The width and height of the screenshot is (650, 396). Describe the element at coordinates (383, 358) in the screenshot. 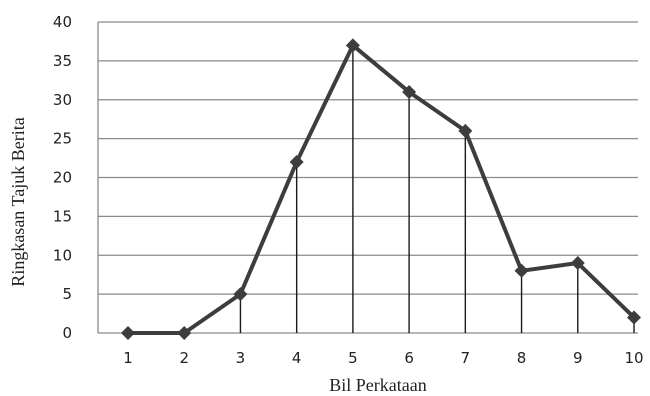

I see `x-tick-labels: 1 2 3 4 5 6 7 8 9 10` at that location.